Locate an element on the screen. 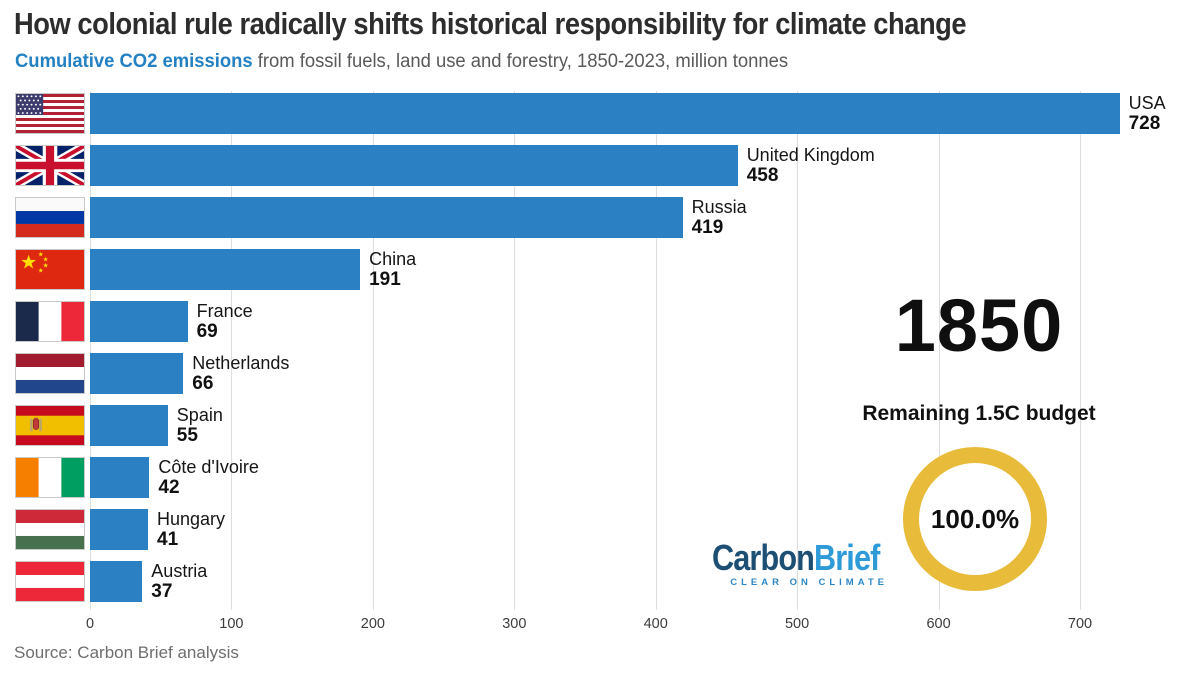 The width and height of the screenshot is (1200, 675). bar-united-kingdom is located at coordinates (414, 165).